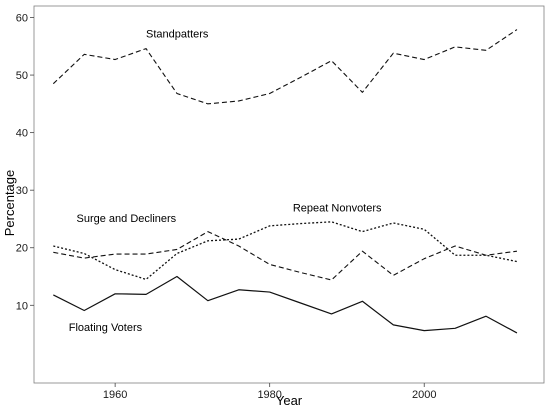 Image resolution: width=552 pixels, height=410 pixels. Describe the element at coordinates (22, 19) in the screenshot. I see `y-tick-label: 60` at that location.